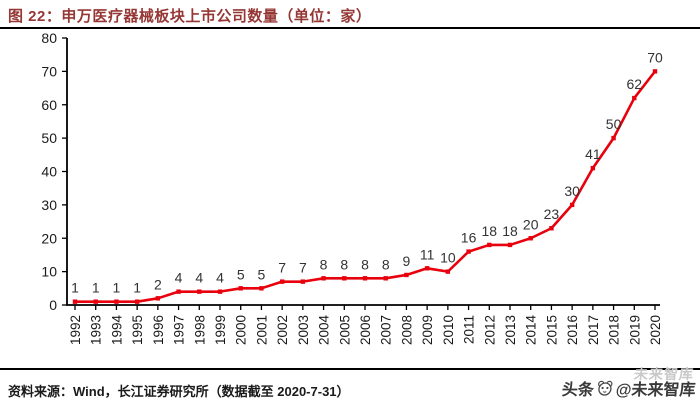 The height and width of the screenshot is (409, 700). I want to click on x-tick-label: 2011, so click(469, 329).